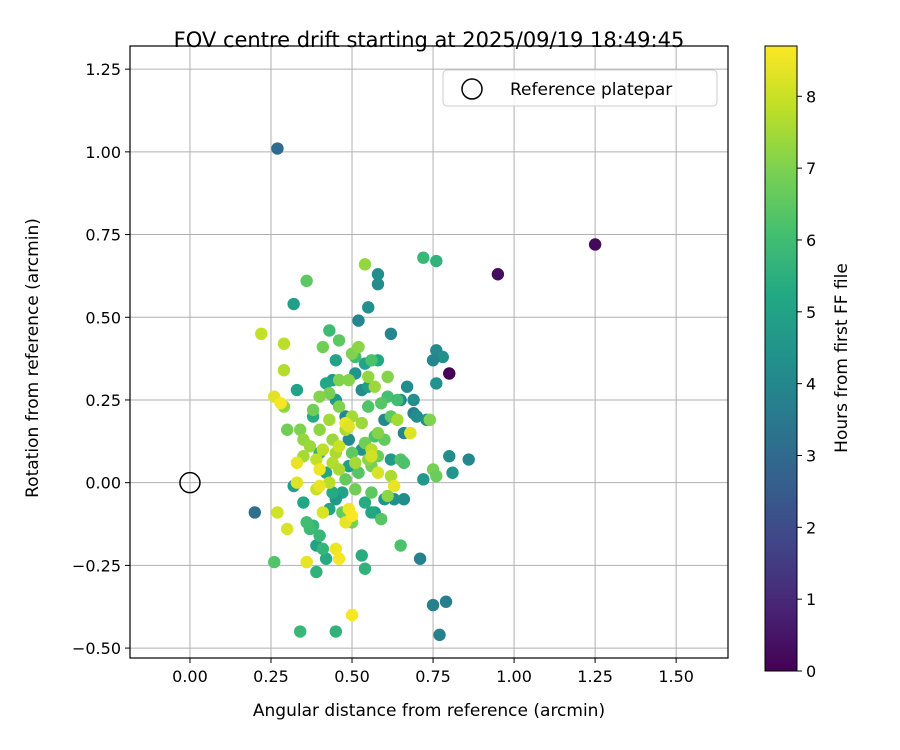 This screenshot has width=900, height=750. I want to click on x-tick-label: 0.75, so click(433, 676).